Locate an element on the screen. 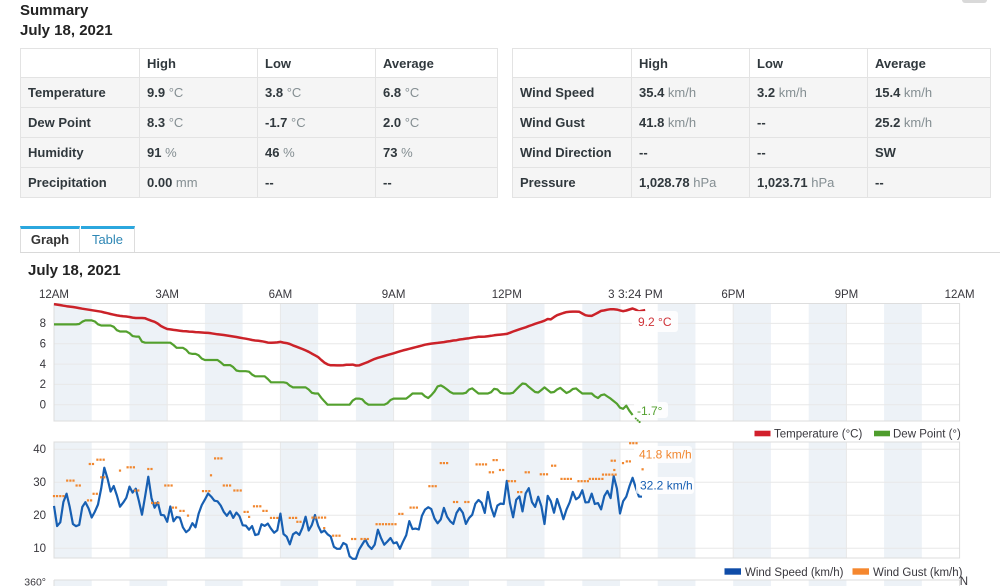  svg-text: N is located at coordinates (964, 581).